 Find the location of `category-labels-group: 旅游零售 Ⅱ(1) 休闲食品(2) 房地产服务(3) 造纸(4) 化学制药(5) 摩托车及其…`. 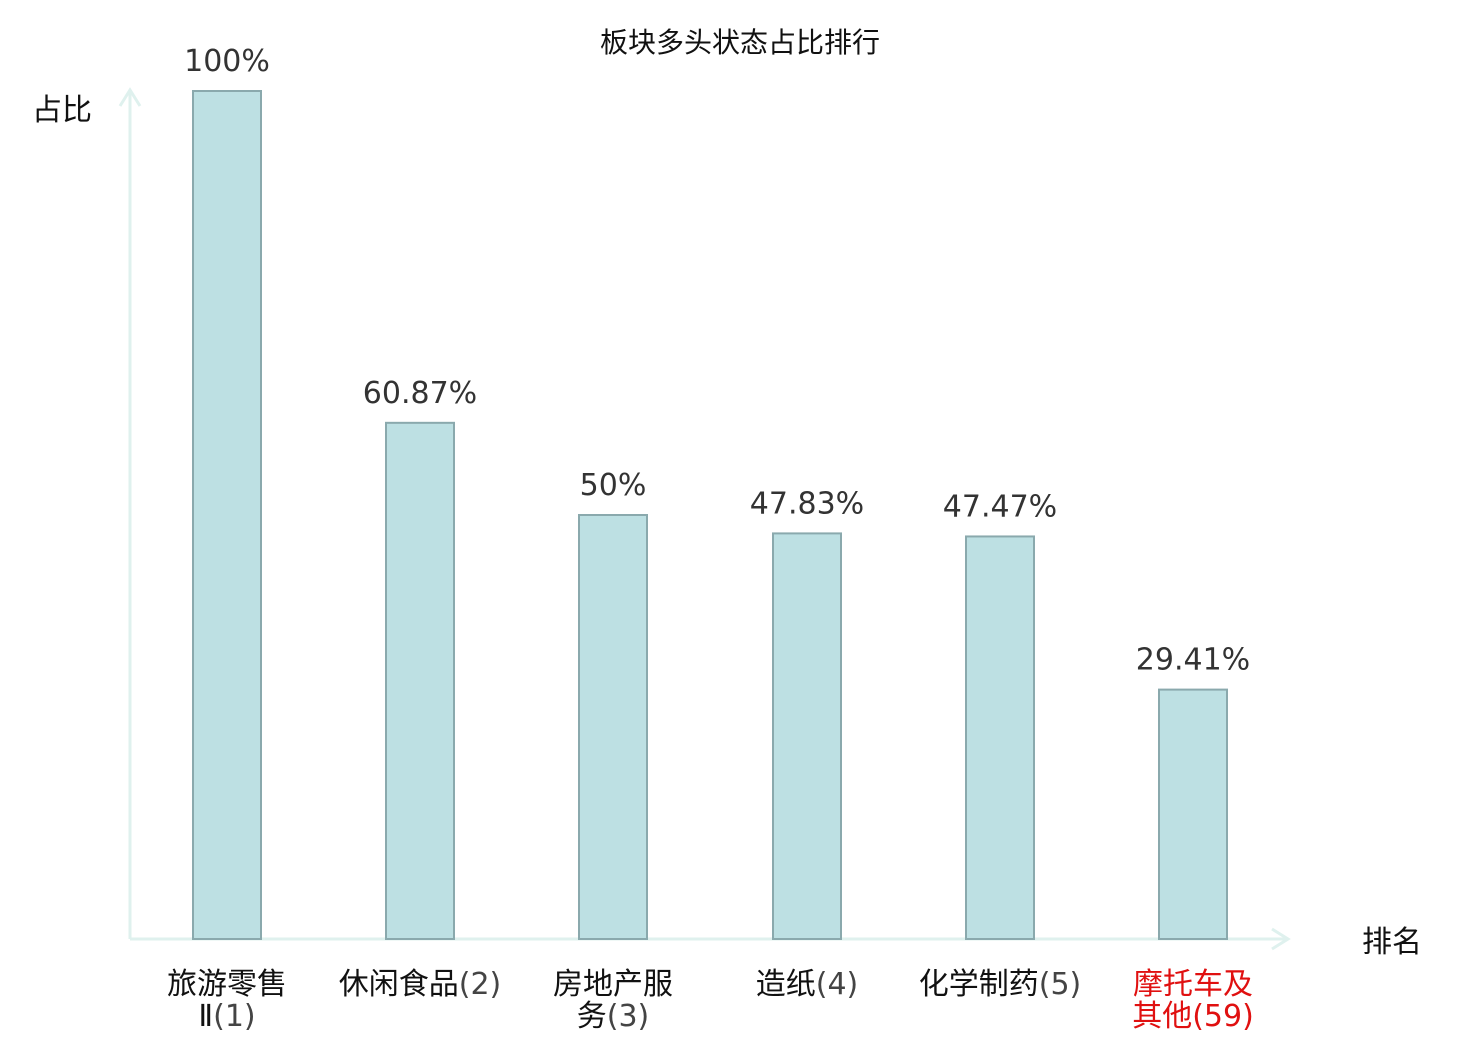

category-labels-group: 旅游零售 Ⅱ(1) 休闲食品(2) 房地产服务(3) 造纸(4) 化学制药(5) 摩托车及其… is located at coordinates (710, 1000).